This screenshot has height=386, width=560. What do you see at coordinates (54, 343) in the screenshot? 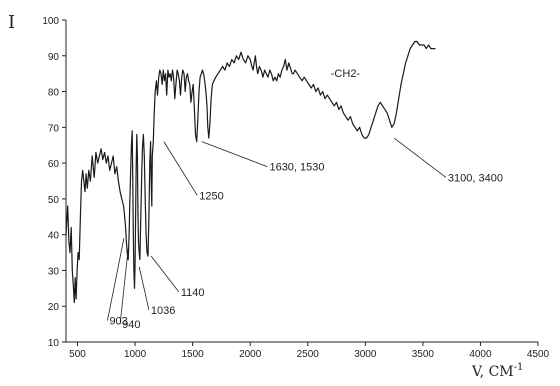
I see `y-tick-label: 10` at bounding box center [54, 343].